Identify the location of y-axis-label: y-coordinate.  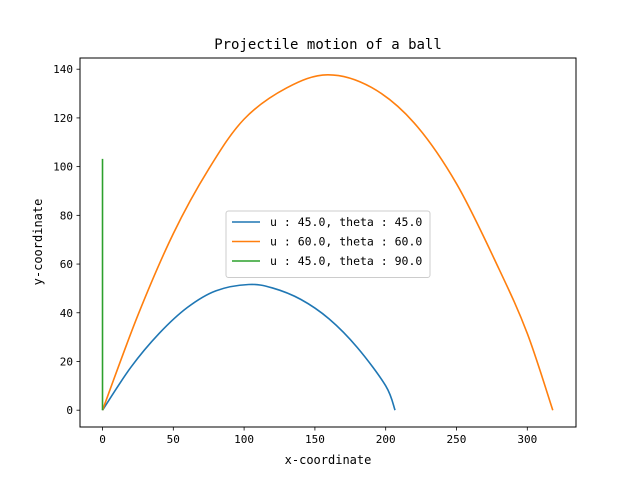
(38, 242).